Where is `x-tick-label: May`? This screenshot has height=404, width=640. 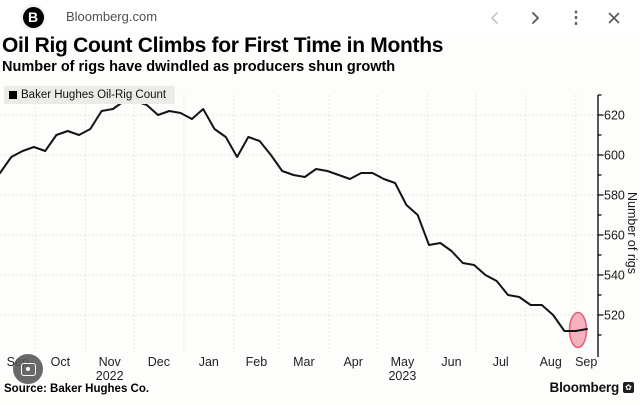 x-tick-label: May is located at coordinates (403, 362).